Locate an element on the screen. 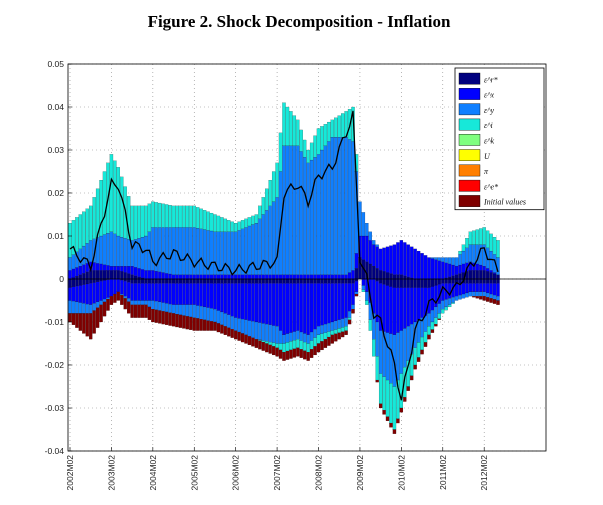  y-tick-label: -0.02 is located at coordinates (55, 365).